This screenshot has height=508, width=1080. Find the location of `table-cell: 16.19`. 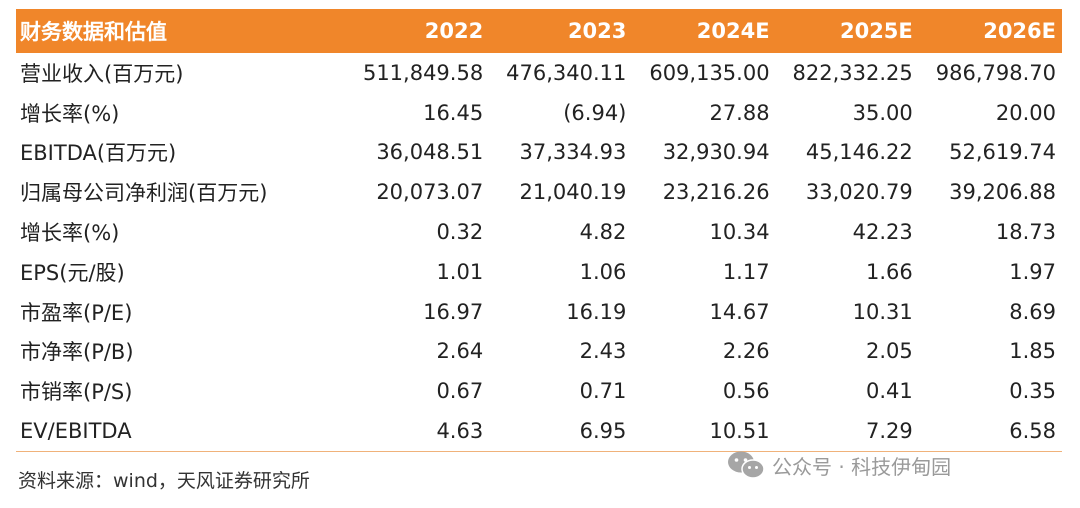

table-cell: 16.19 is located at coordinates (596, 311).